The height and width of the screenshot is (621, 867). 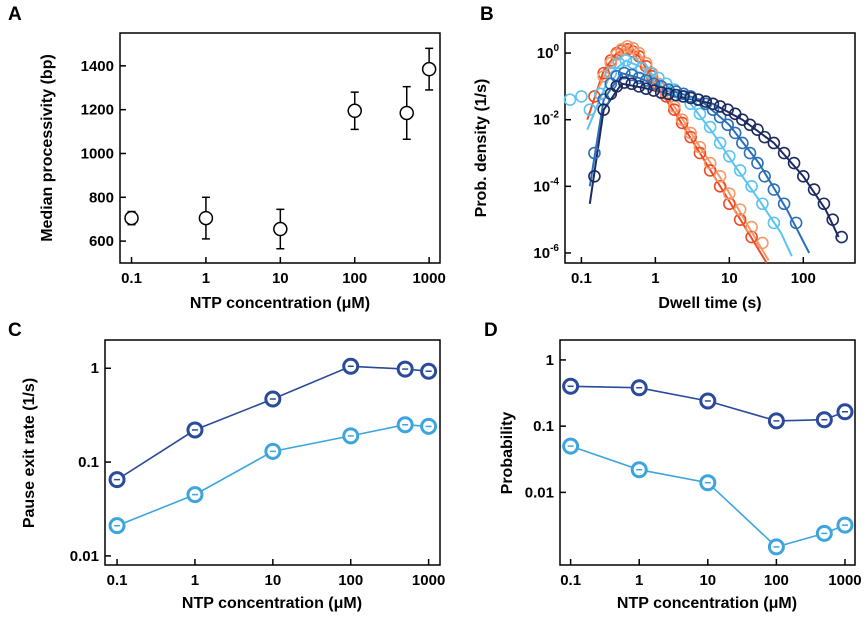 I want to click on series-line, so click(x=272, y=423).